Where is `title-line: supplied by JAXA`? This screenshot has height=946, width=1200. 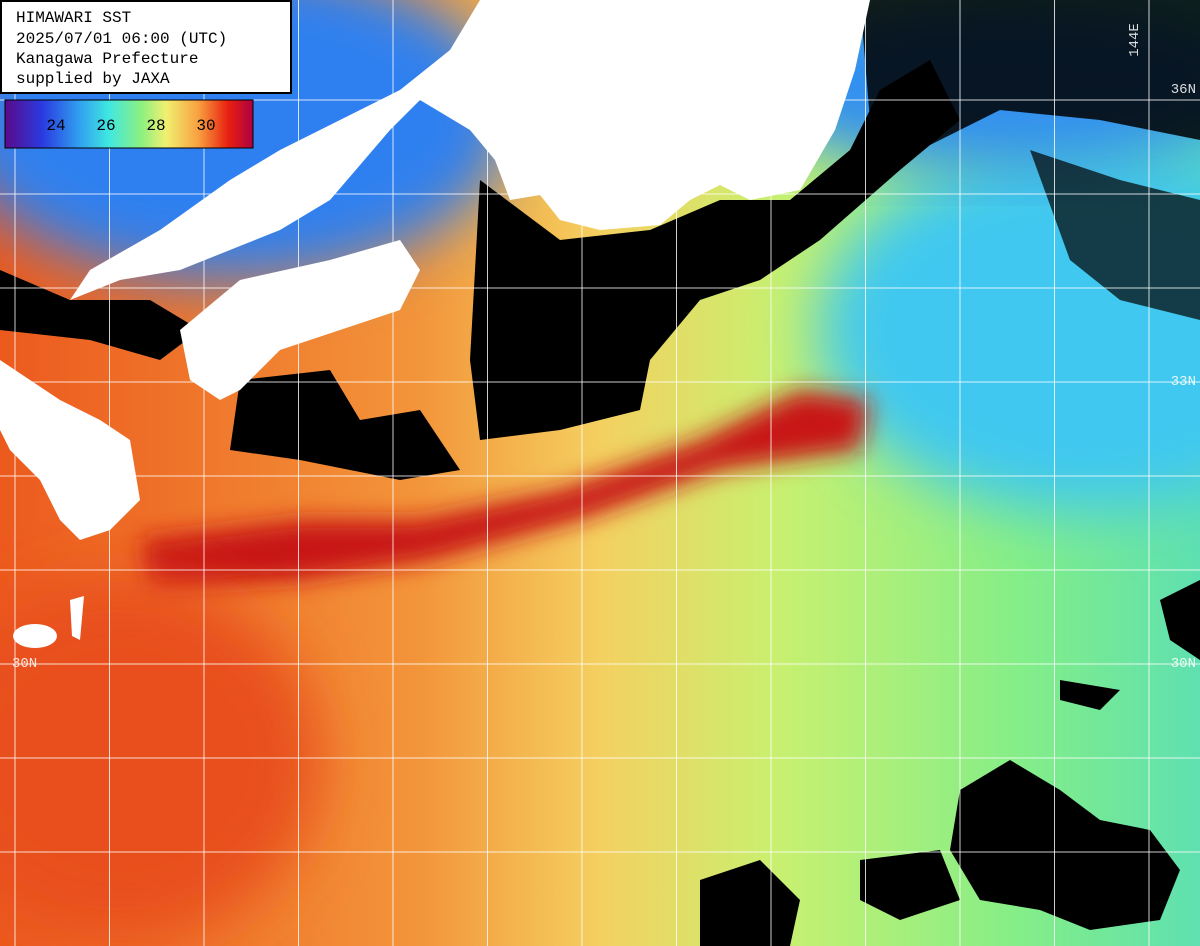
title-line: supplied by JAXA is located at coordinates (93, 79).